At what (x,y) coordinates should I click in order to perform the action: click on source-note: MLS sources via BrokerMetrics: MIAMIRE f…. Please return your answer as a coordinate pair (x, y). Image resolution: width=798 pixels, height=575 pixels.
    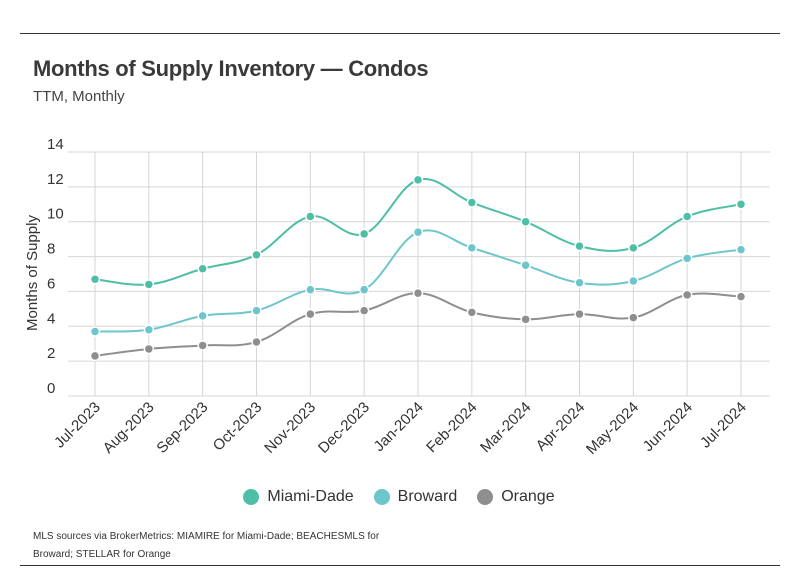
    Looking at the image, I should click on (206, 545).